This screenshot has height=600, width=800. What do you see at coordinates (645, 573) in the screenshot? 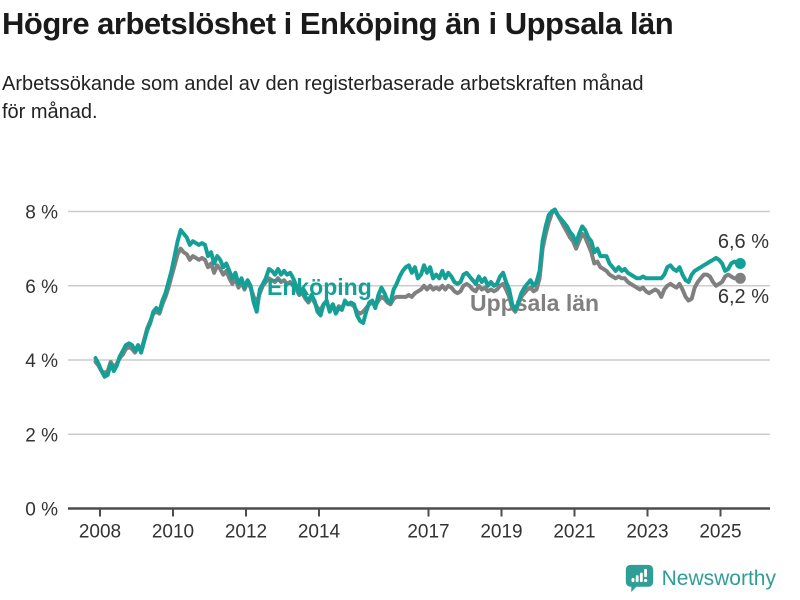
I see `exclamation-bar` at bounding box center [645, 573].